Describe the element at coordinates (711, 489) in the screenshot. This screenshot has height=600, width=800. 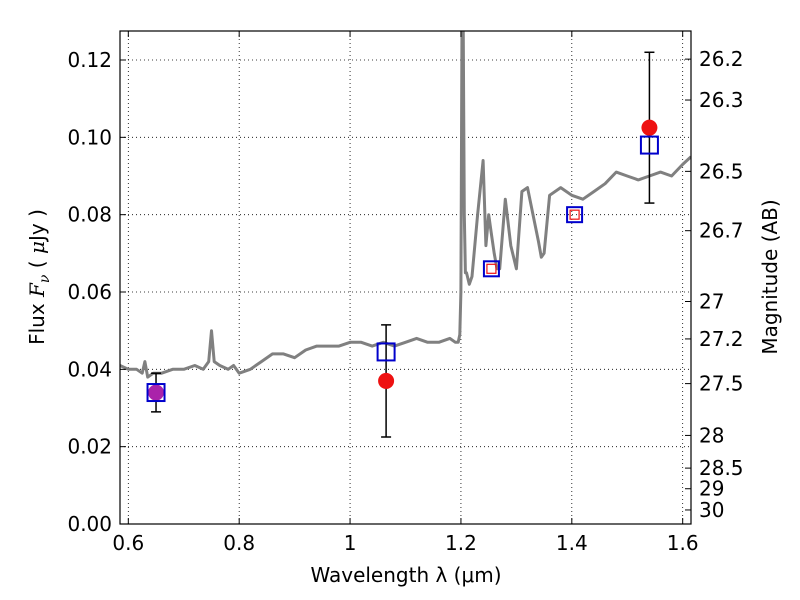
I see `y2-tick-label: 29` at that location.